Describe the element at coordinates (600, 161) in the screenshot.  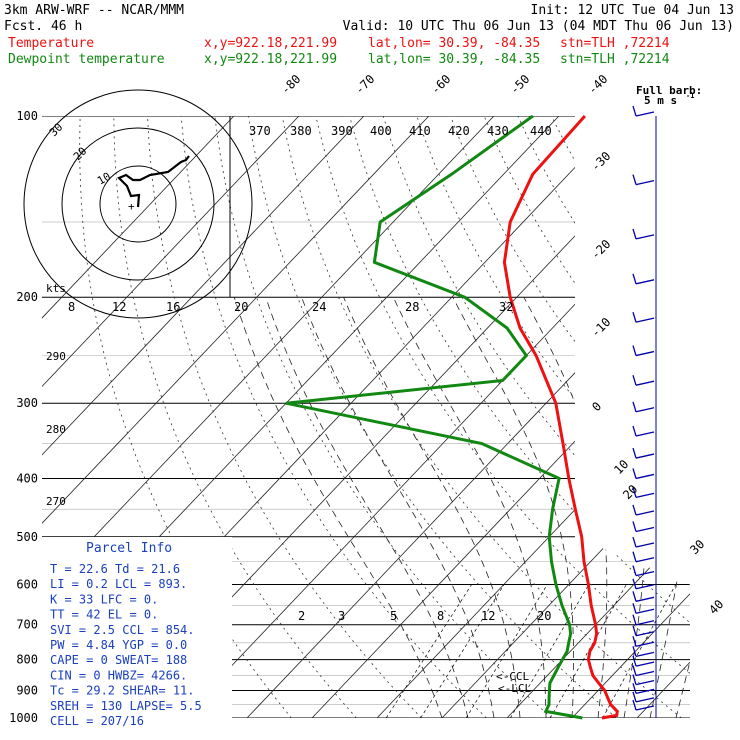
I see `isotherm-label: -30` at that location.